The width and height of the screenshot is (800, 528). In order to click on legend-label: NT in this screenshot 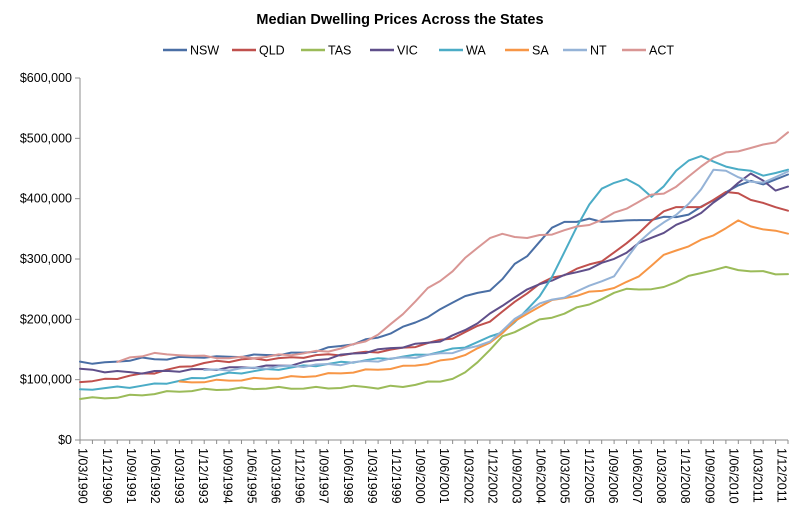, I will do `click(598, 51)`.